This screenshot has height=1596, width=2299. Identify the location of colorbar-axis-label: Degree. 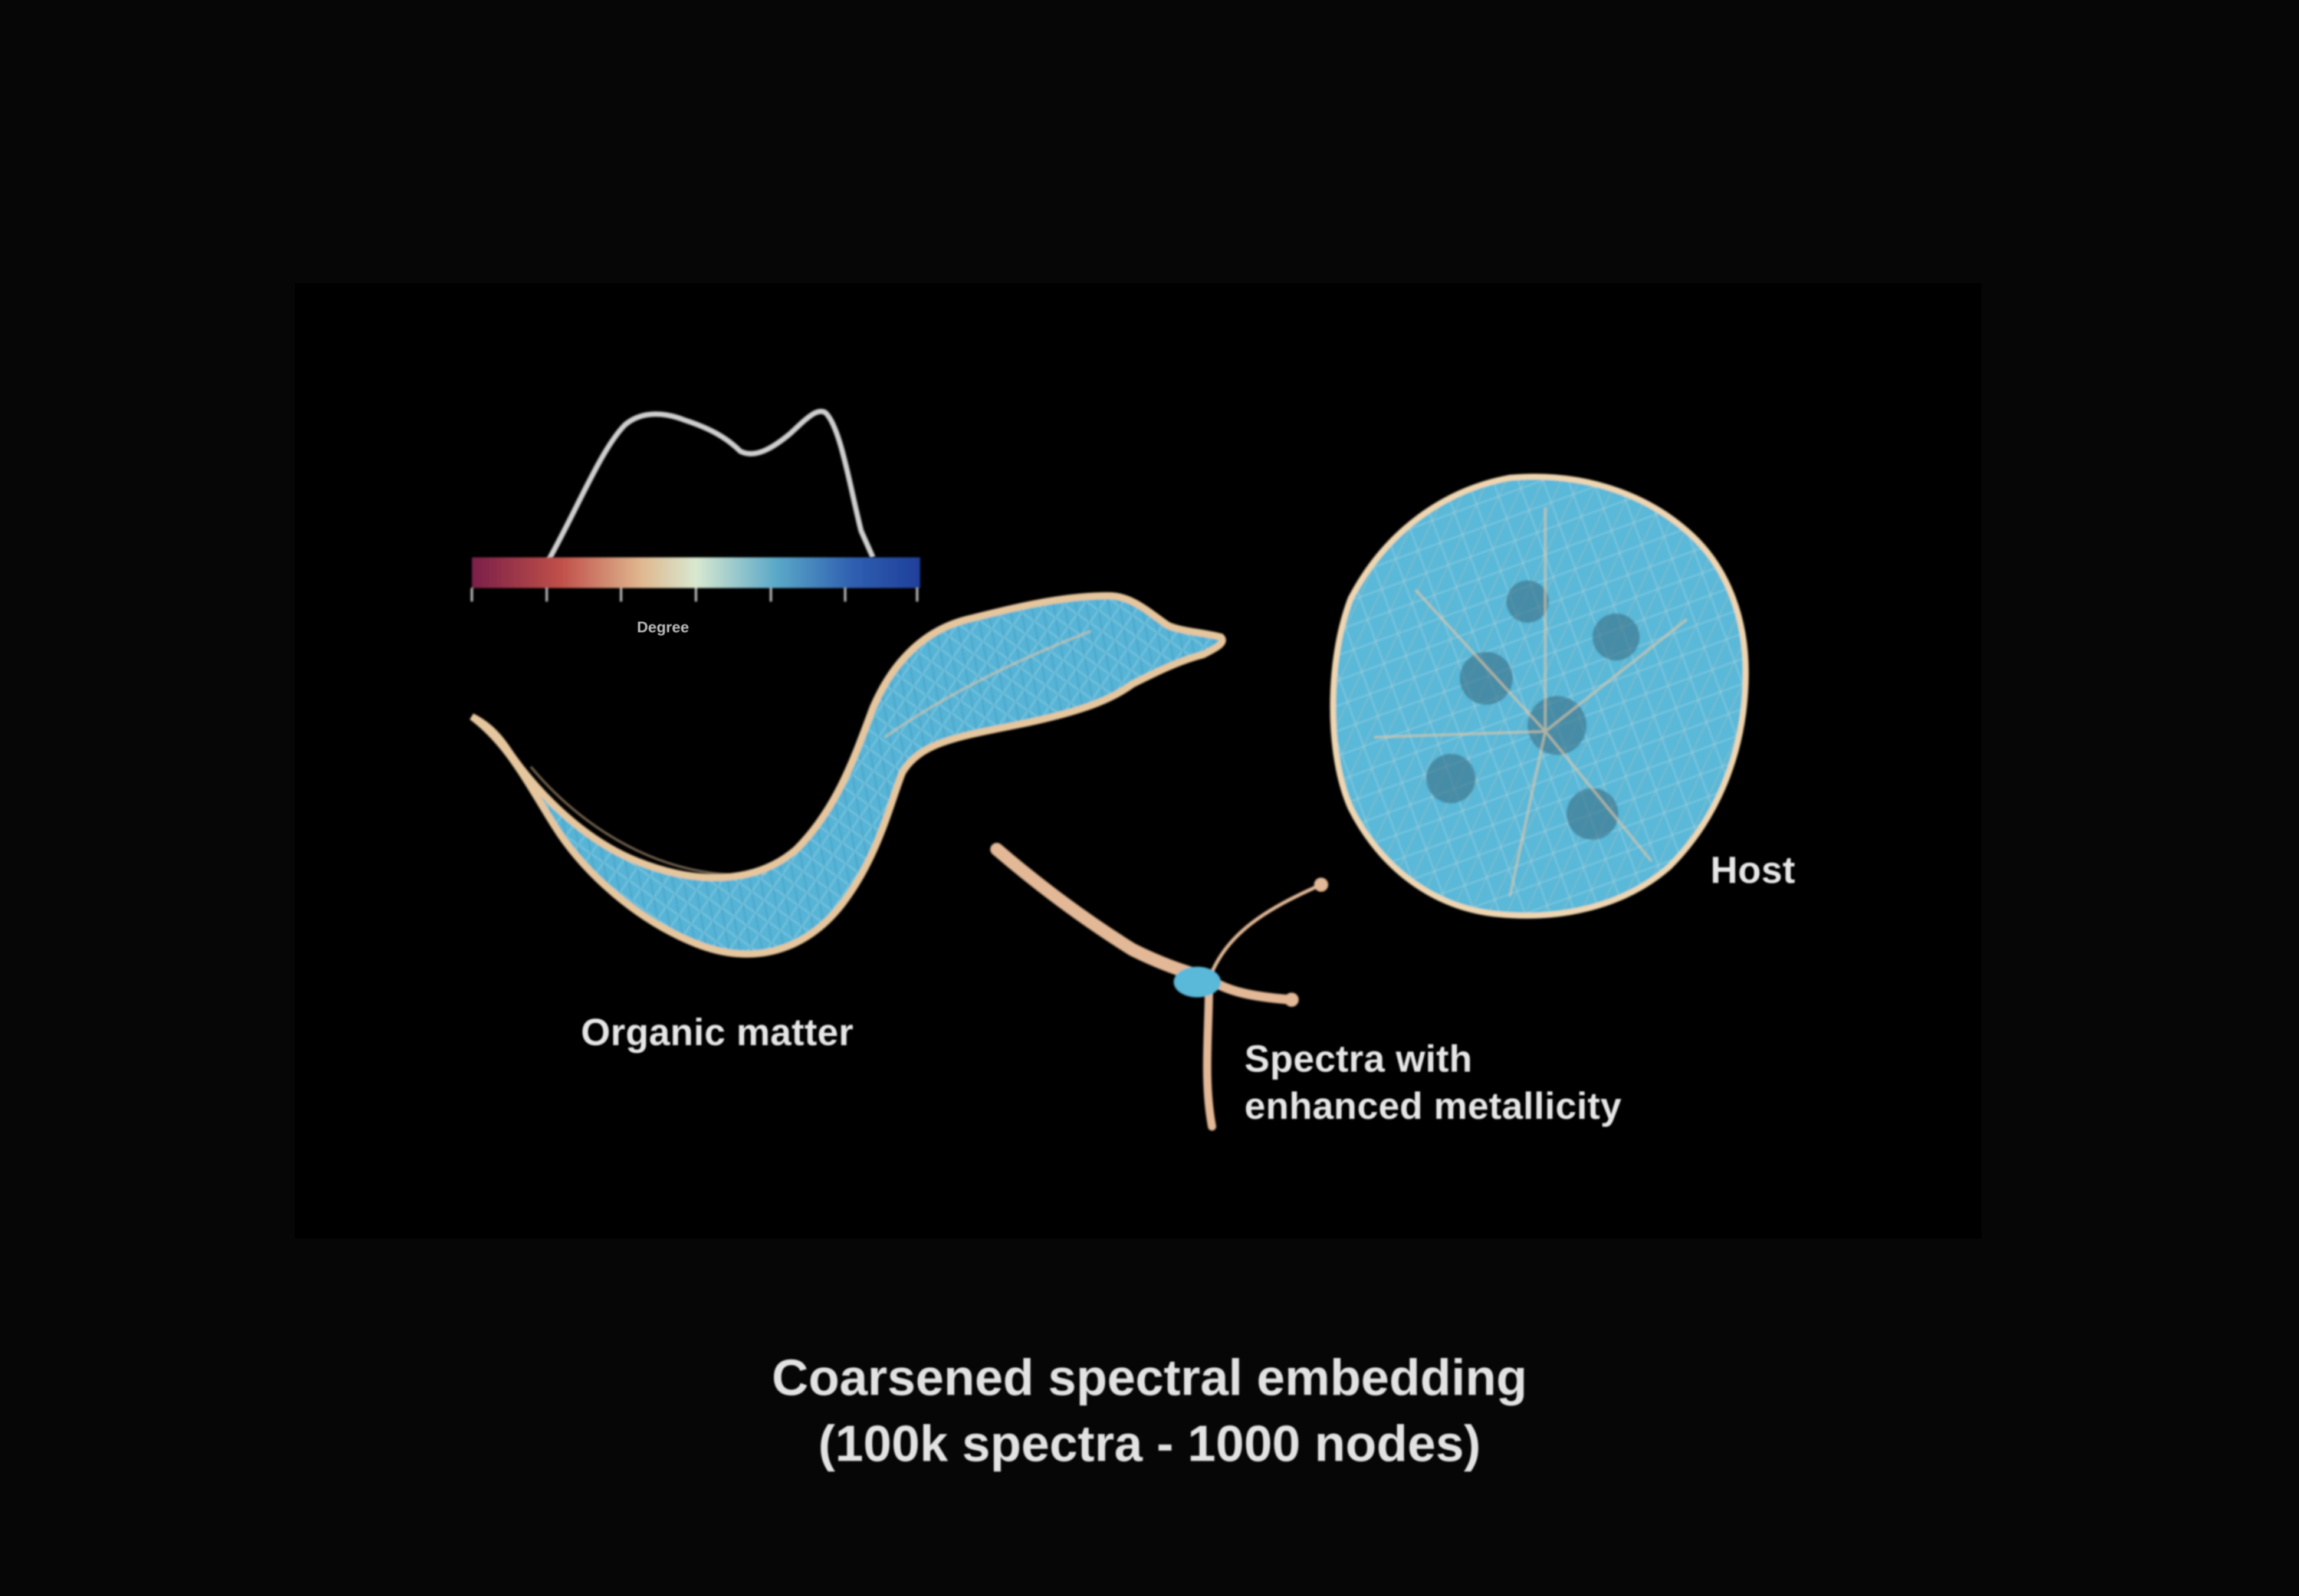
(663, 627).